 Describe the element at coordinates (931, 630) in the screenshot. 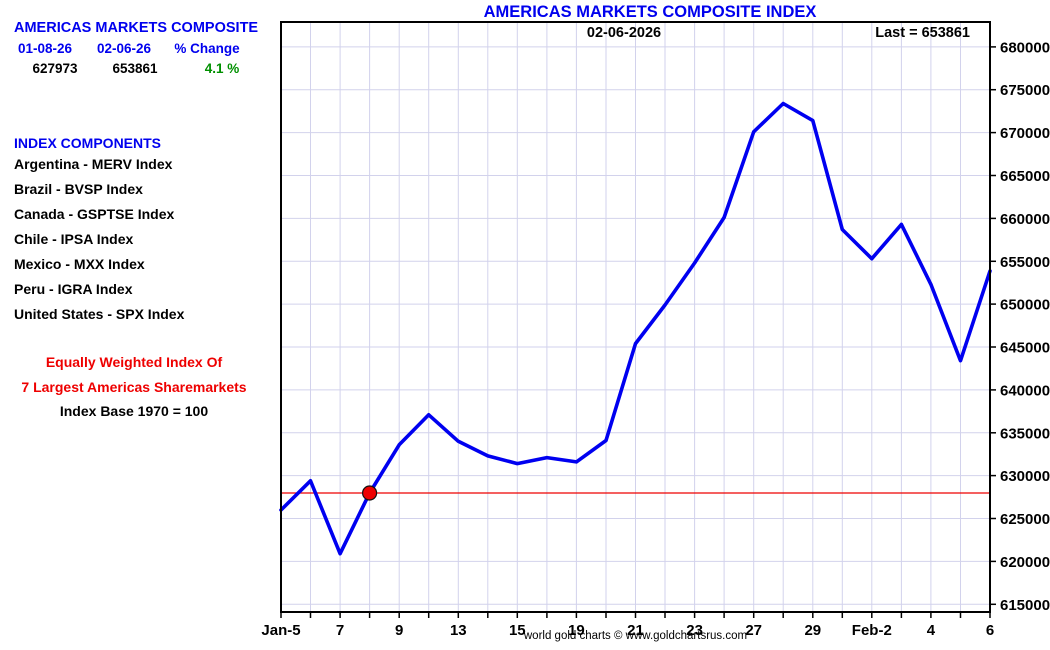

I see `x-axis-label: 4` at that location.